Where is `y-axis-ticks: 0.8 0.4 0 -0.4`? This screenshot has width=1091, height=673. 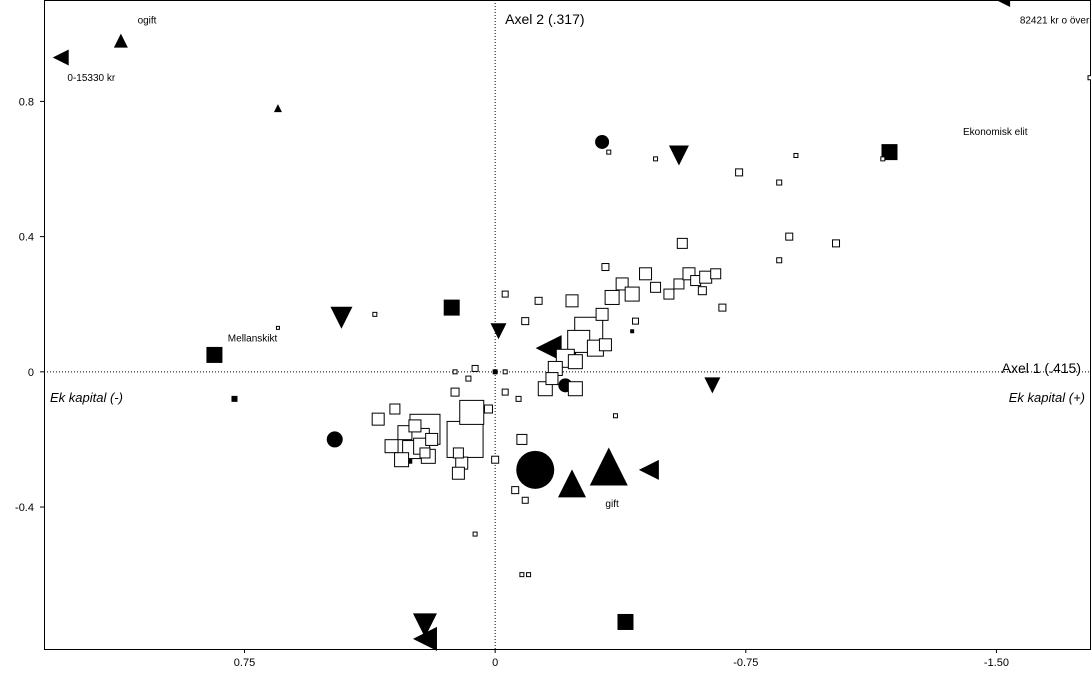
y-axis-ticks: 0.8 0.4 0 -0.4 is located at coordinates (29, 305).